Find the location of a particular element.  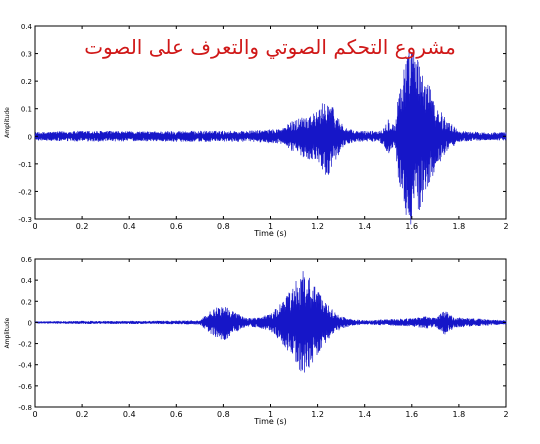

figure-title: مشروع التحكم الصوتي والتعرف على الصوت is located at coordinates (270, 47).